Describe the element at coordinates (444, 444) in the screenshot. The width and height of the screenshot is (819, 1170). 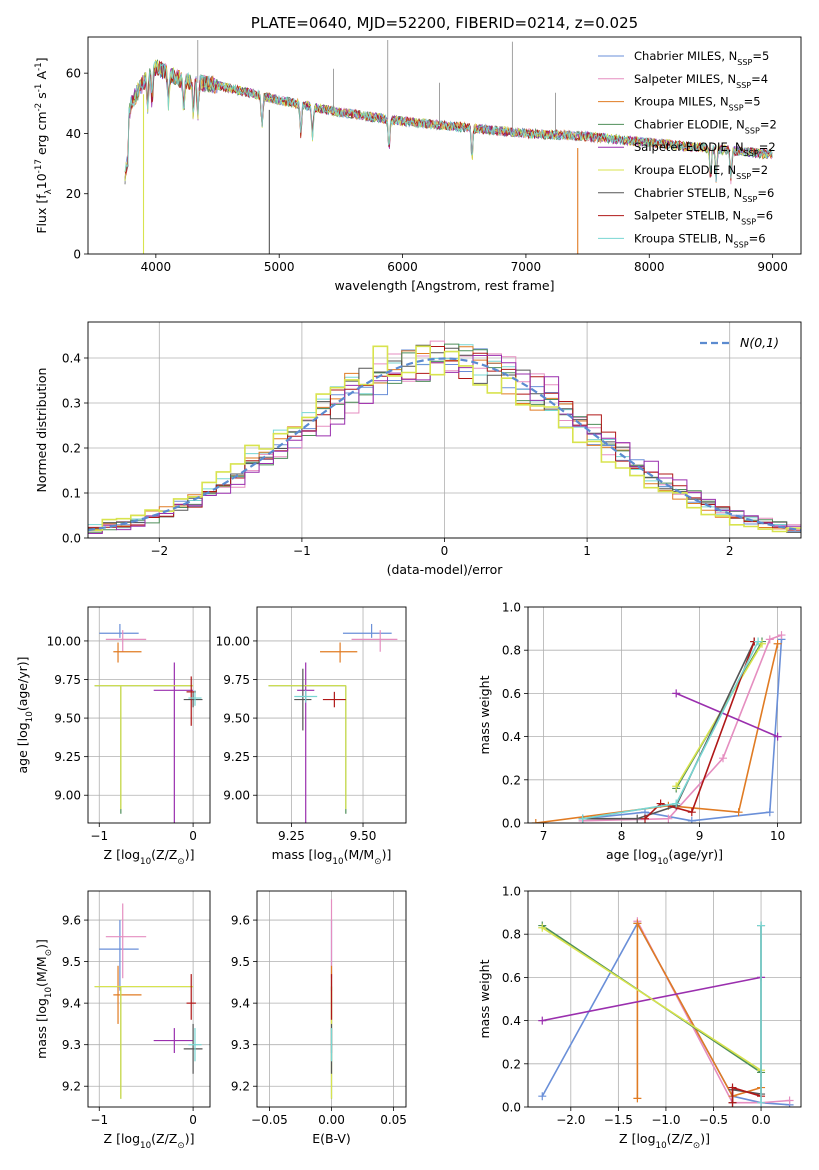
I see `normal-curve` at that location.